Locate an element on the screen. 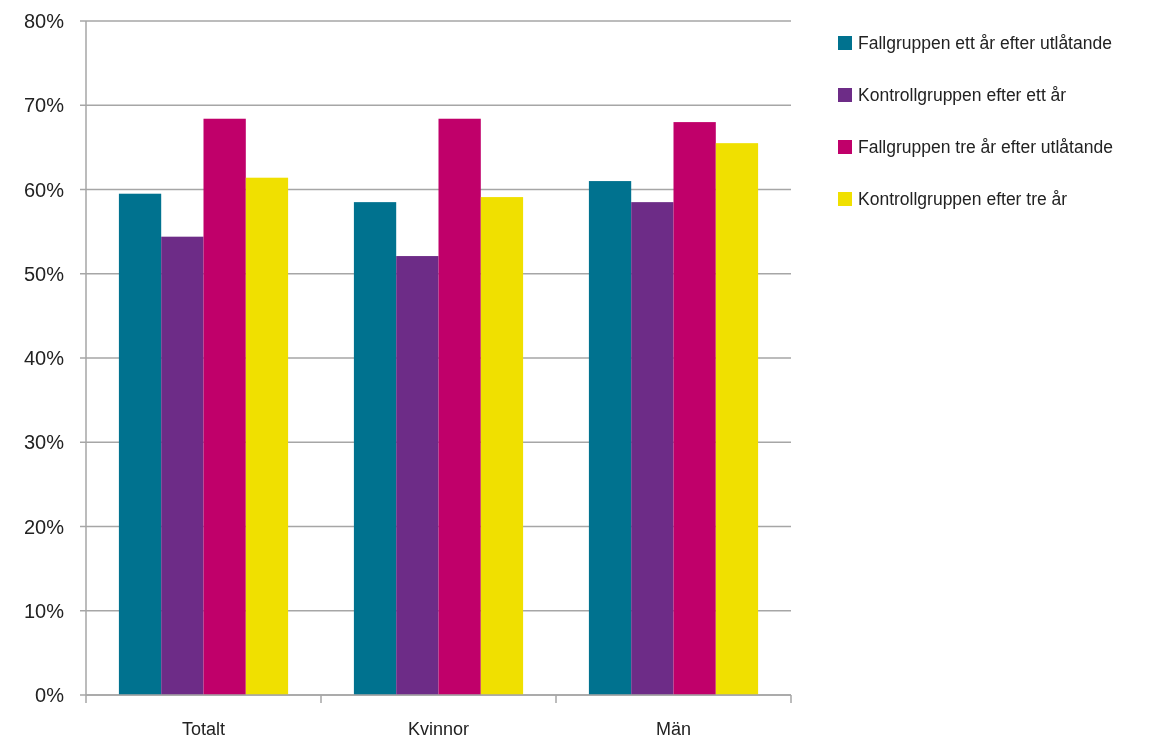 The width and height of the screenshot is (1173, 740). x-tick-label: Totalt is located at coordinates (203, 729).